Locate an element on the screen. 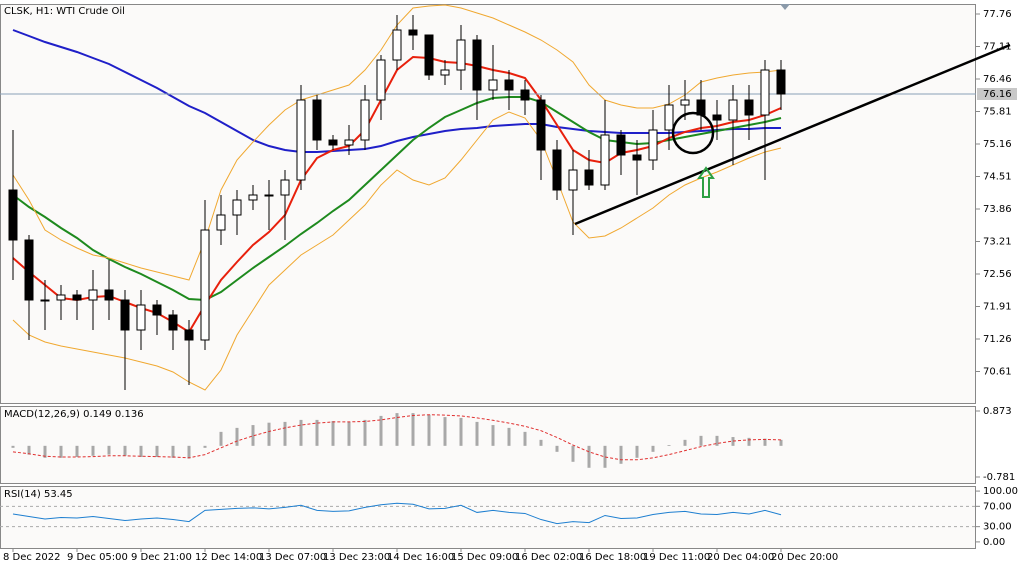 Image resolution: width=1018 pixels, height=572 pixels. y-tick-label: 100.00 is located at coordinates (1000, 491).